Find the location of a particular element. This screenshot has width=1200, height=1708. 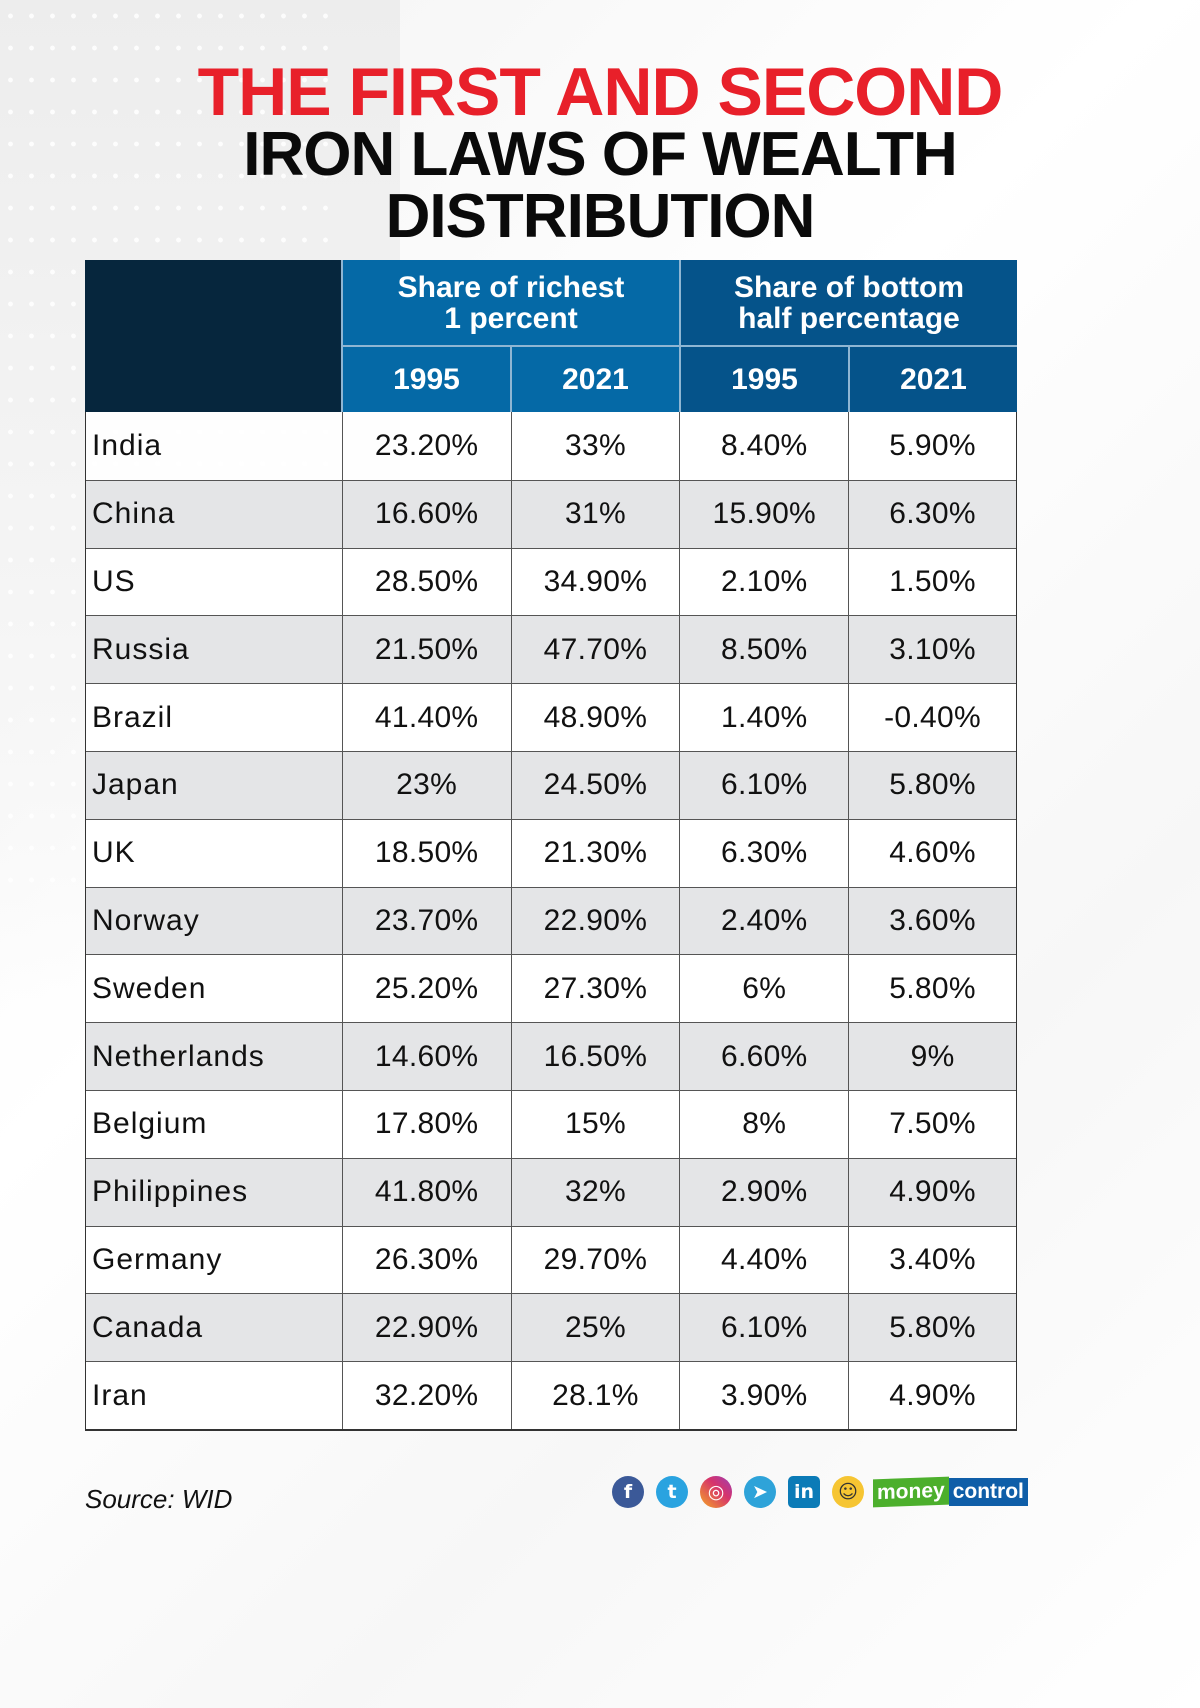

header-year-bottom-2021: 2021 is located at coordinates (932, 378).